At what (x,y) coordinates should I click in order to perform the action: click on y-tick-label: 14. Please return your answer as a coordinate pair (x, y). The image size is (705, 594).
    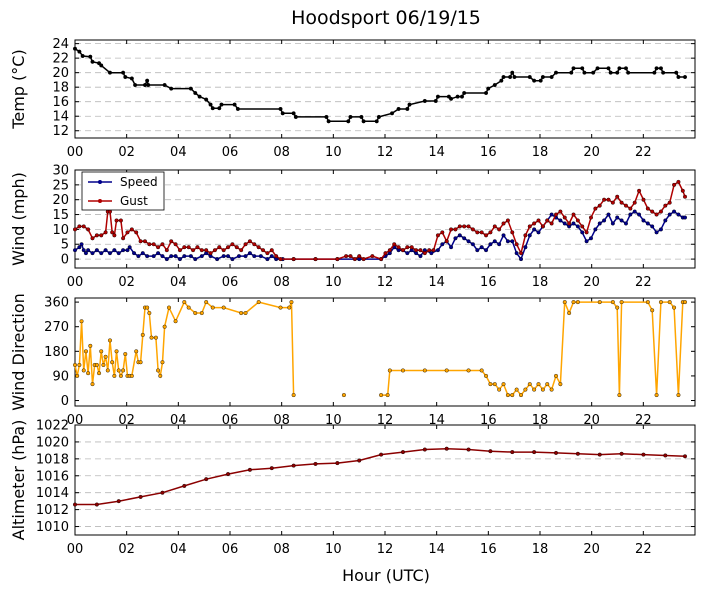
    Looking at the image, I should click on (60, 117).